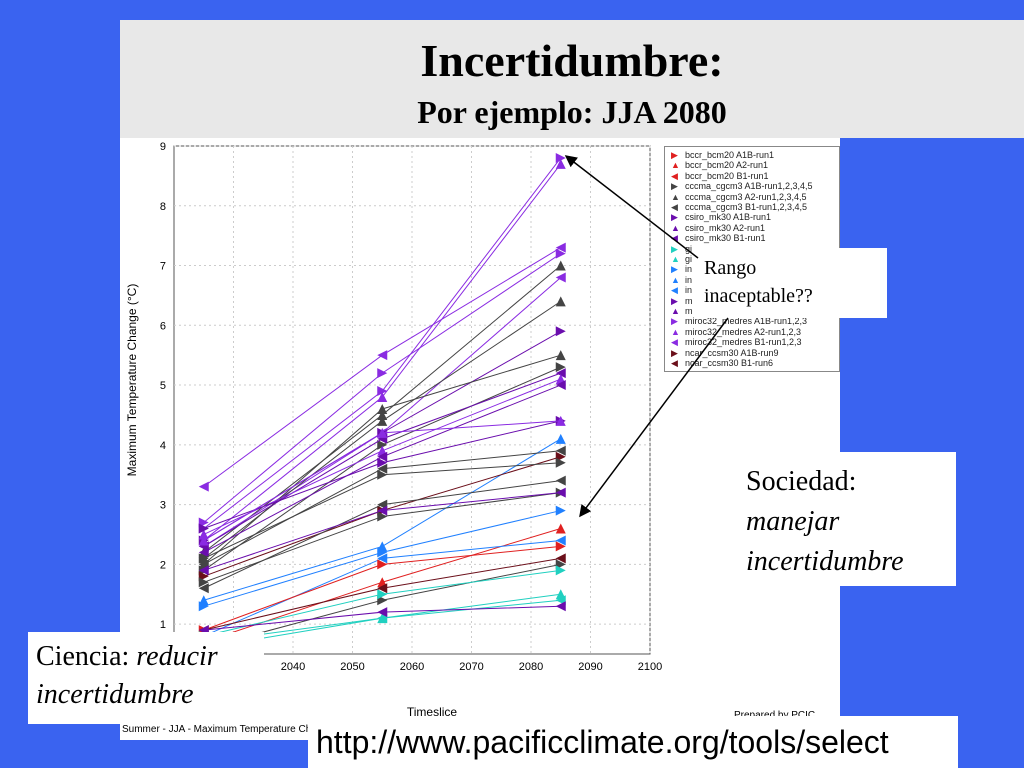 The width and height of the screenshot is (1024, 768). What do you see at coordinates (730, 268) in the screenshot?
I see `callout-rango-line1: Rango` at bounding box center [730, 268].